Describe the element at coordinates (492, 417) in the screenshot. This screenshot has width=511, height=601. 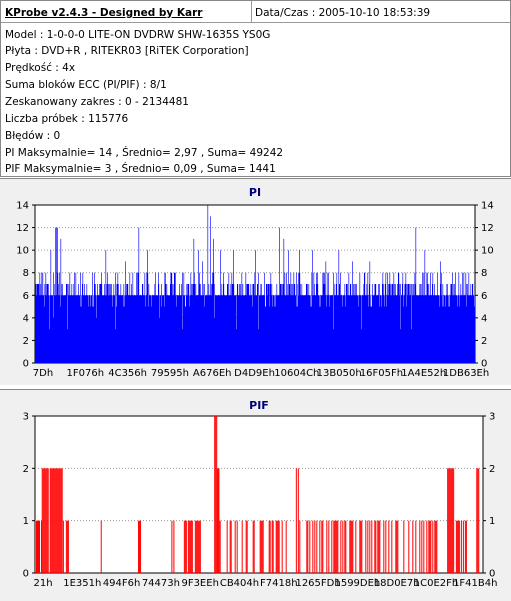
I see `y-tick-label-right: 3` at that location.